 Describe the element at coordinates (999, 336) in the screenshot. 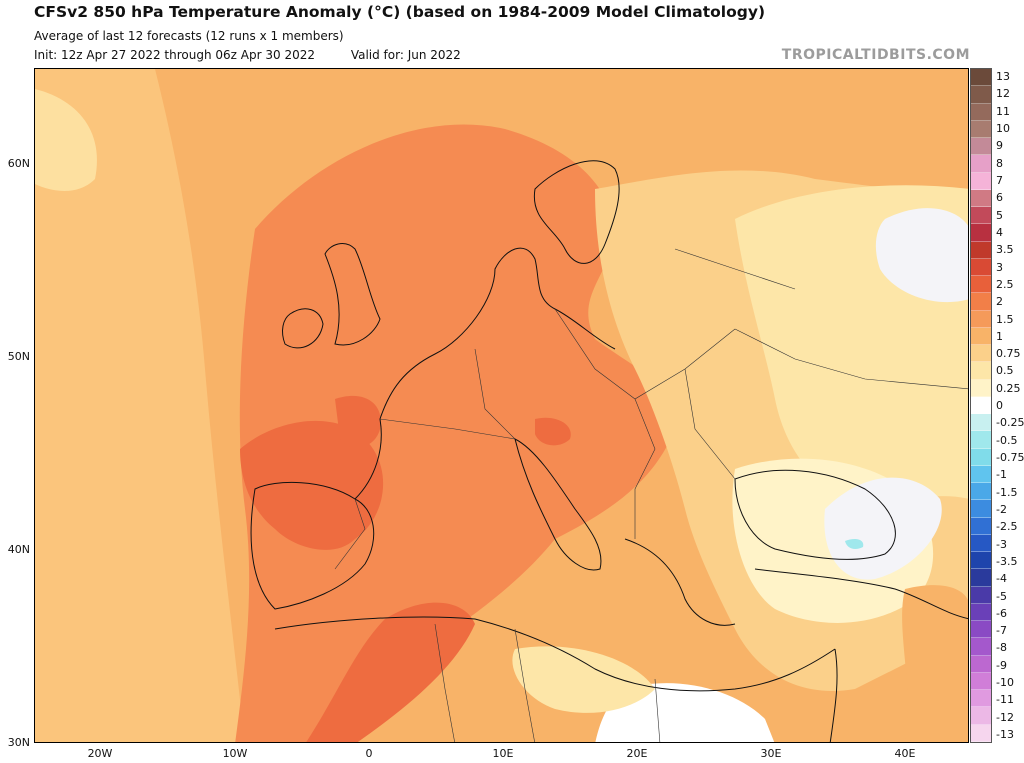

I see `colorbar-label: 1` at that location.